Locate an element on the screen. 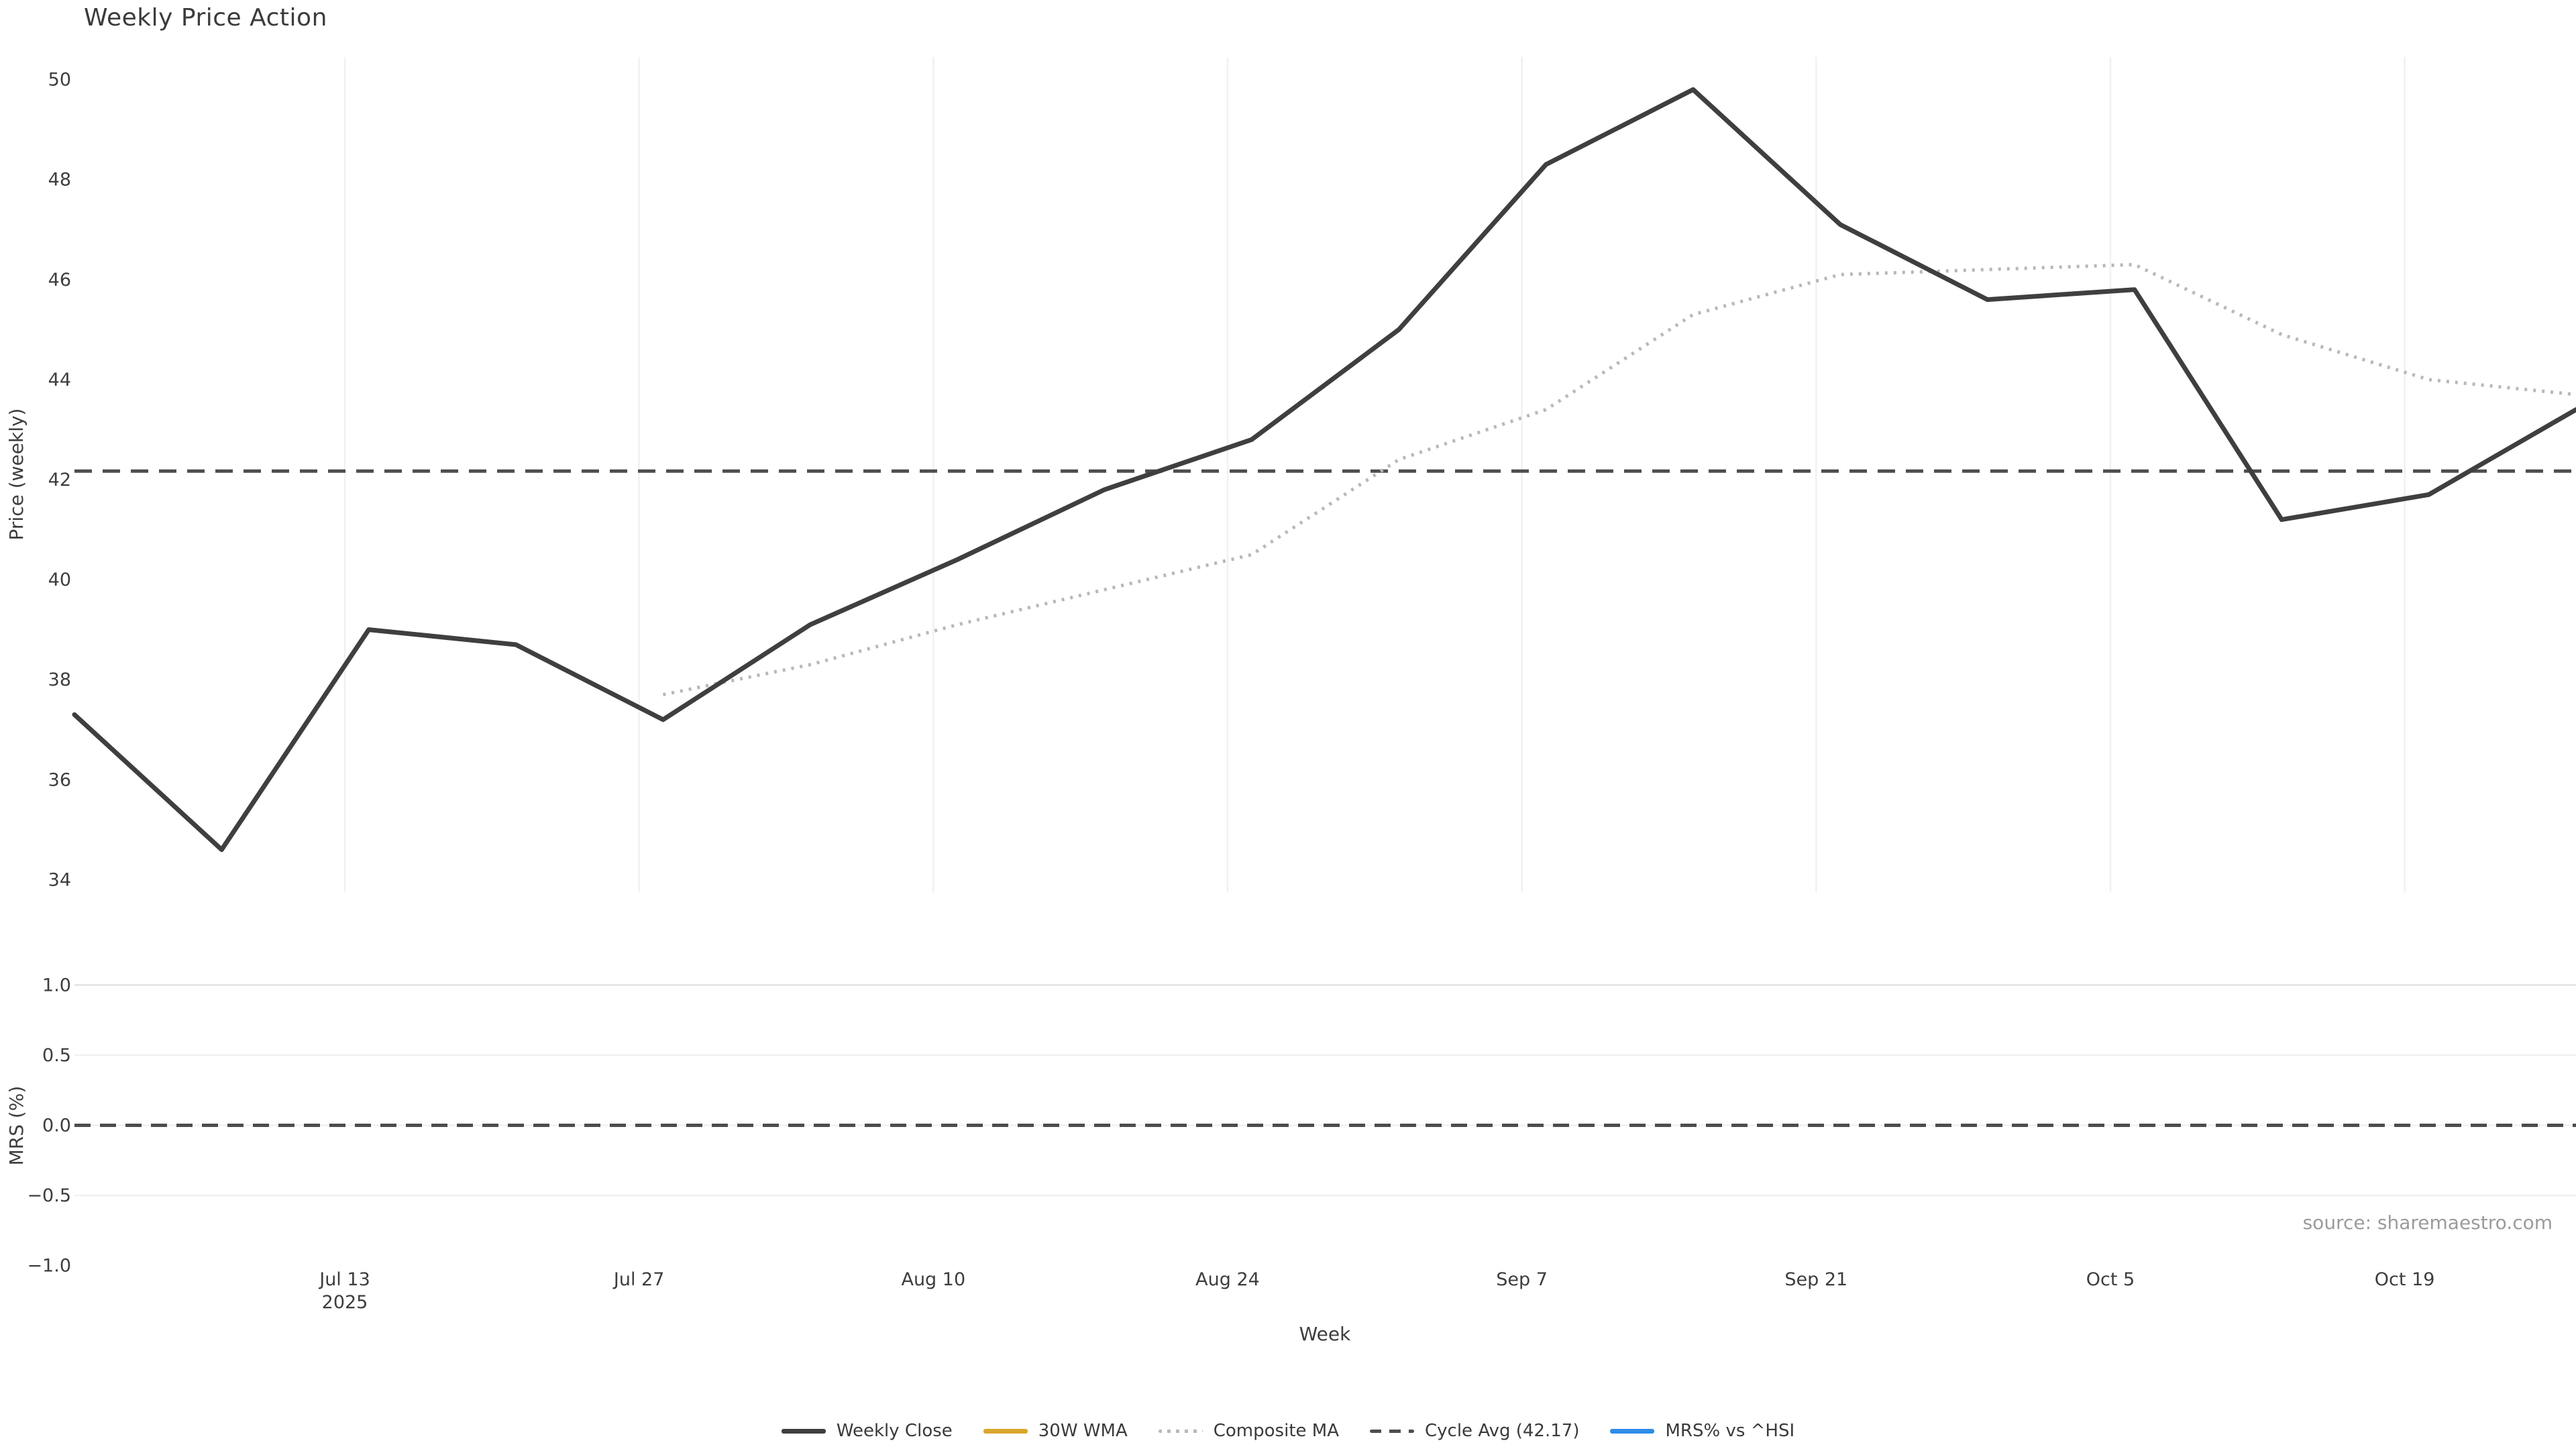 This screenshot has width=2576, height=1449. legend-item-composite-ma: Composite MA is located at coordinates (1248, 1431).